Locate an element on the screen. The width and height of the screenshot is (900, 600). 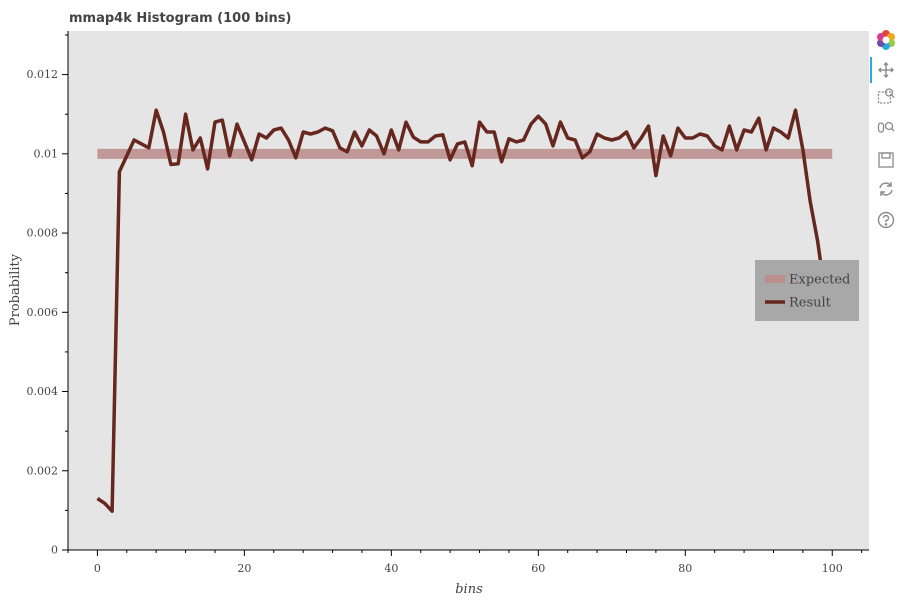
box-zoom-icon is located at coordinates (886, 96).